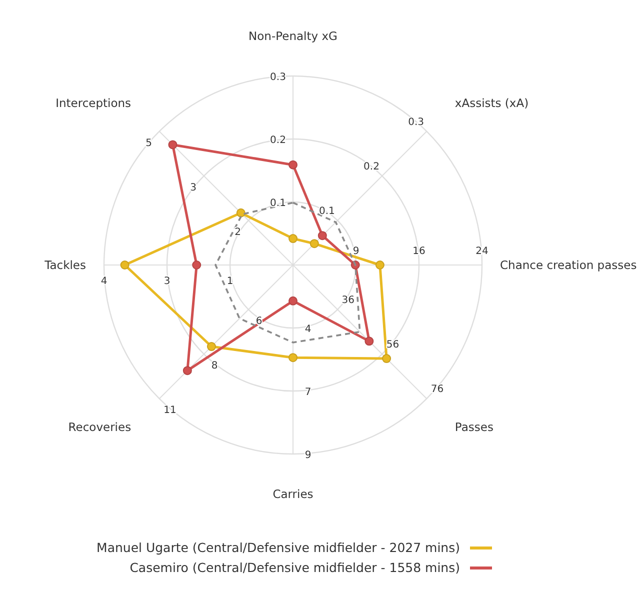  Describe the element at coordinates (568, 265) in the screenshot. I see `spoke-label: Chance creation passes` at that location.